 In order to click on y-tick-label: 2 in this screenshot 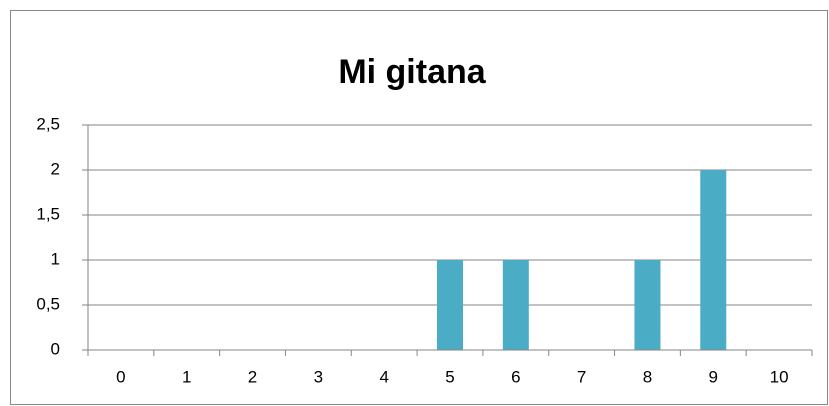, I will do `click(55, 168)`.